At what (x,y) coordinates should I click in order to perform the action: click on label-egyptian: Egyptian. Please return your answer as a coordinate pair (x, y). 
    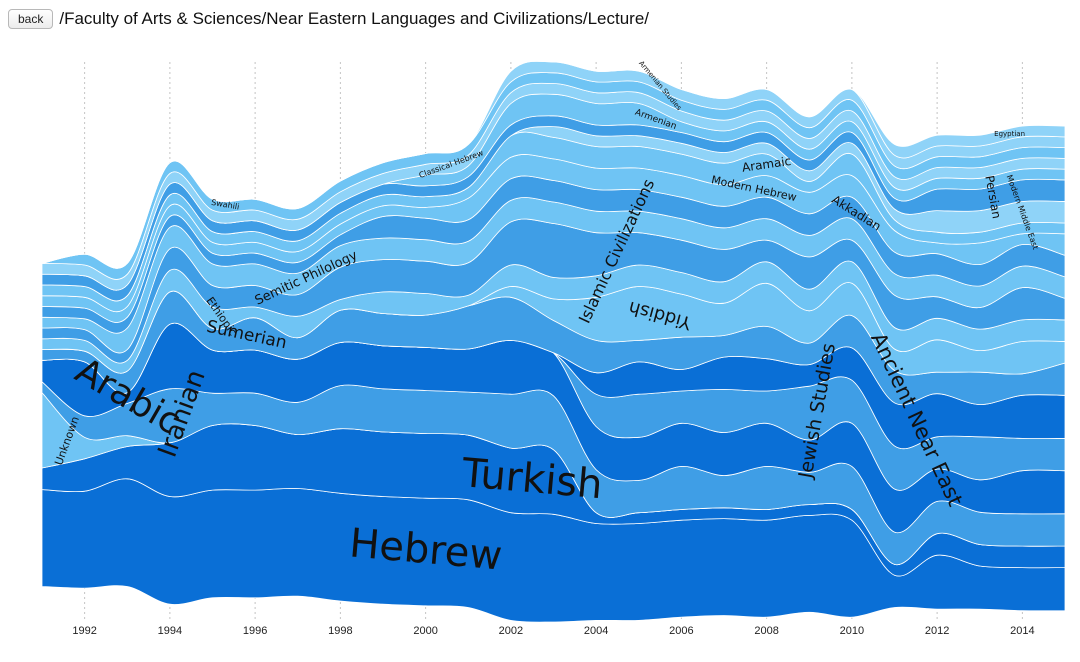
    Looking at the image, I should click on (1009, 134).